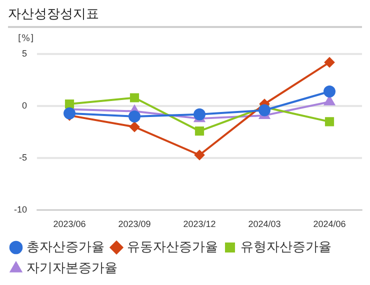 The height and width of the screenshot is (285, 370). I want to click on legend-label: 총자산증가율, so click(65, 247).